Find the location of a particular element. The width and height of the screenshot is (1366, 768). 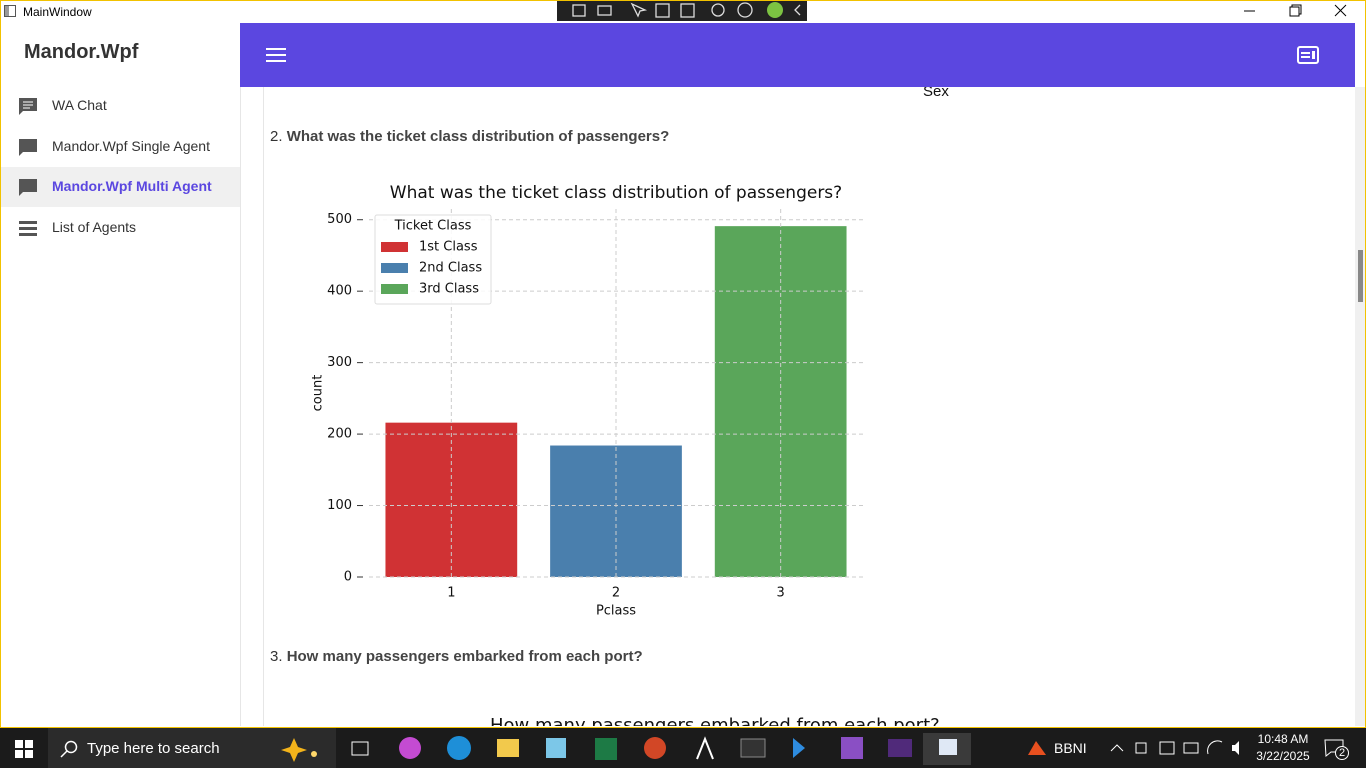

app-header is located at coordinates (797, 55).